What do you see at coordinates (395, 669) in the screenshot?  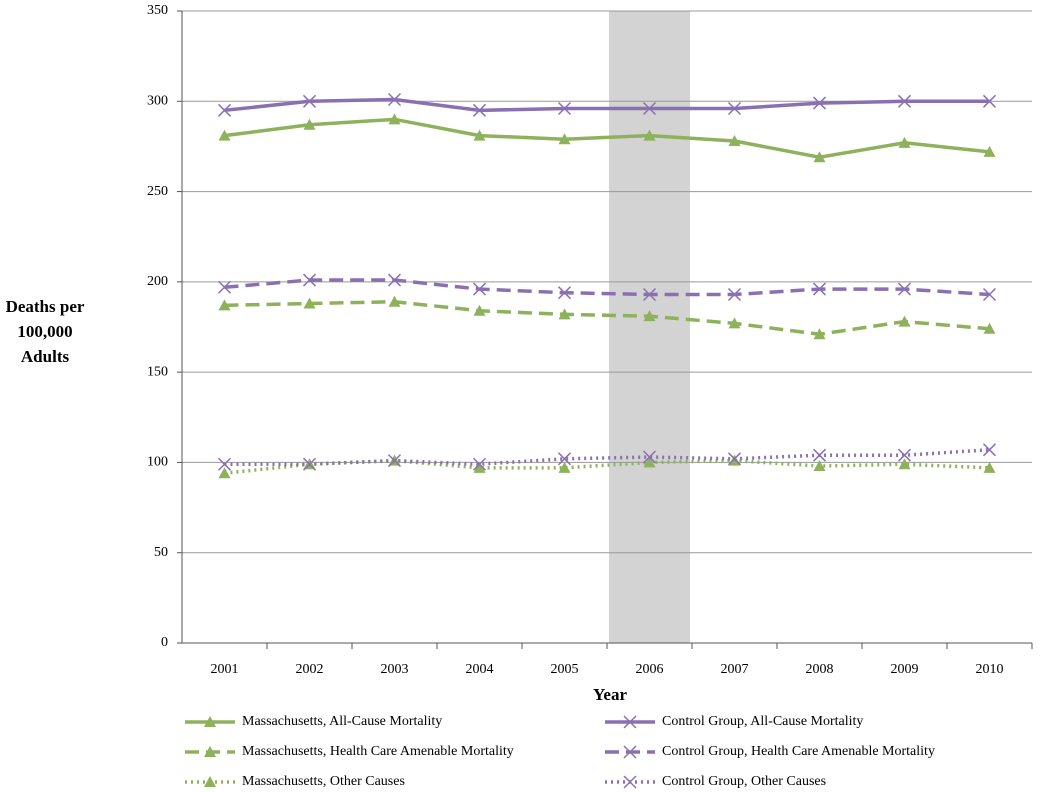 I see `x-tick-label: 2003` at bounding box center [395, 669].